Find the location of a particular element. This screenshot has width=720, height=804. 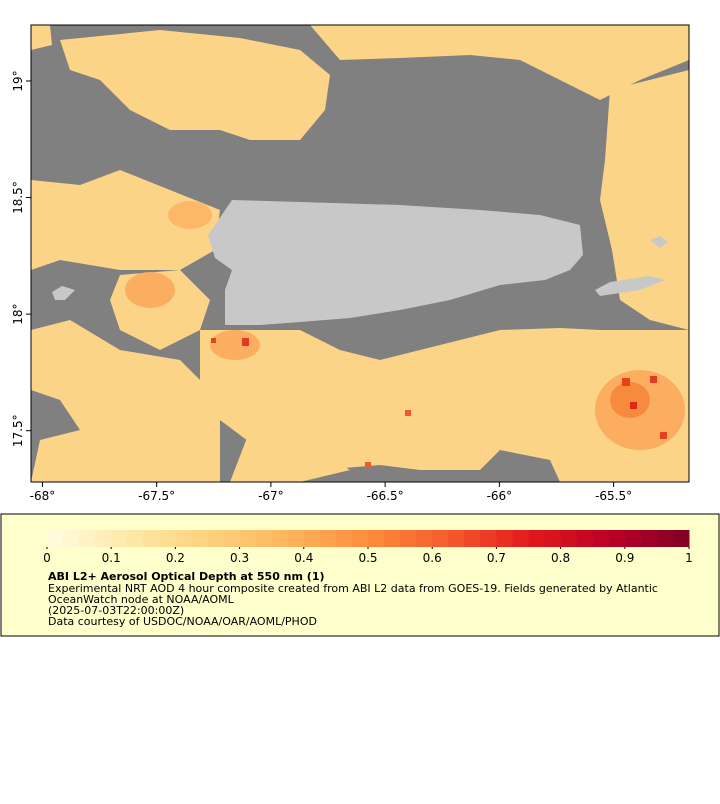

colorbar-tick-label: 0.8 is located at coordinates (560, 558).